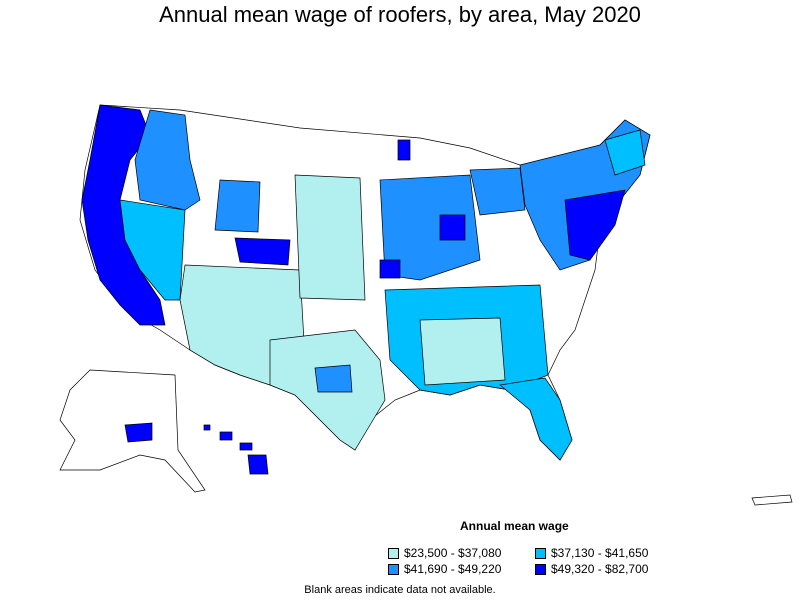  What do you see at coordinates (404, 150) in the screenshot?
I see `region-minnesota` at bounding box center [404, 150].